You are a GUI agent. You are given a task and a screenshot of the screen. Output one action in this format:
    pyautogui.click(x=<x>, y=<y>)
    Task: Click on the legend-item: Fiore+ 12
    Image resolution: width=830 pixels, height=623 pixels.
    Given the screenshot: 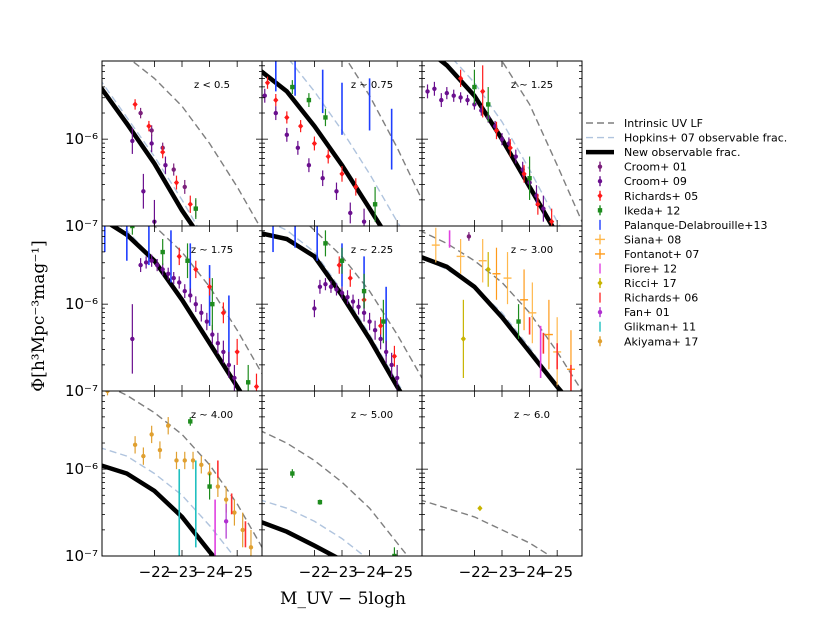 What is the action you would take?
    pyautogui.click(x=638, y=269)
    